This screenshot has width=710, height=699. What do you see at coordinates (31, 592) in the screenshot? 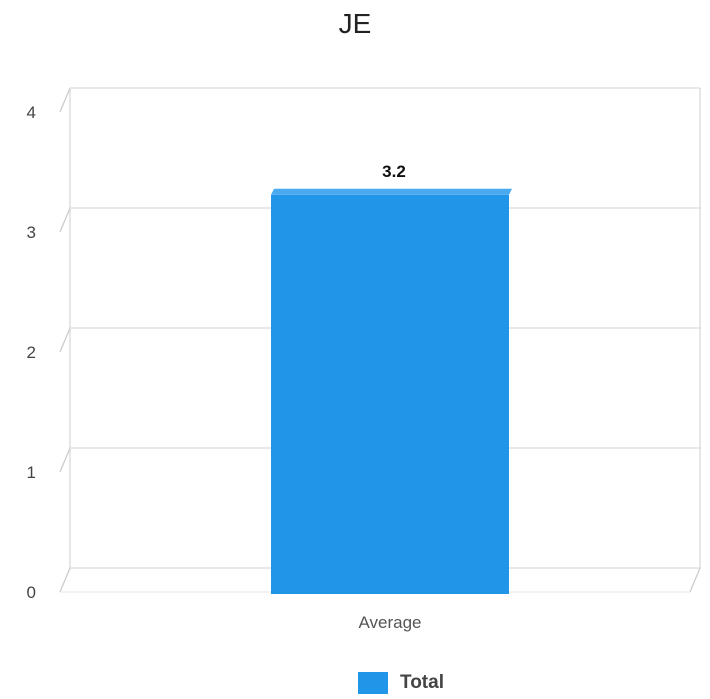
I see `y-tick-label: 0` at bounding box center [31, 592].